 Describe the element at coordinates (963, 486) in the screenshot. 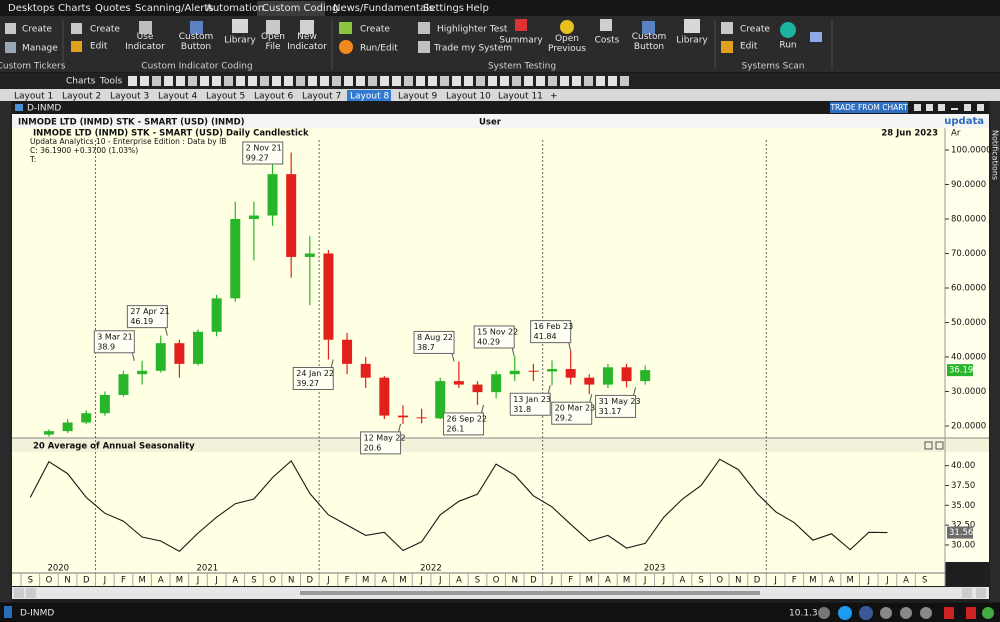

I see `y-tick-label: 37.50` at that location.